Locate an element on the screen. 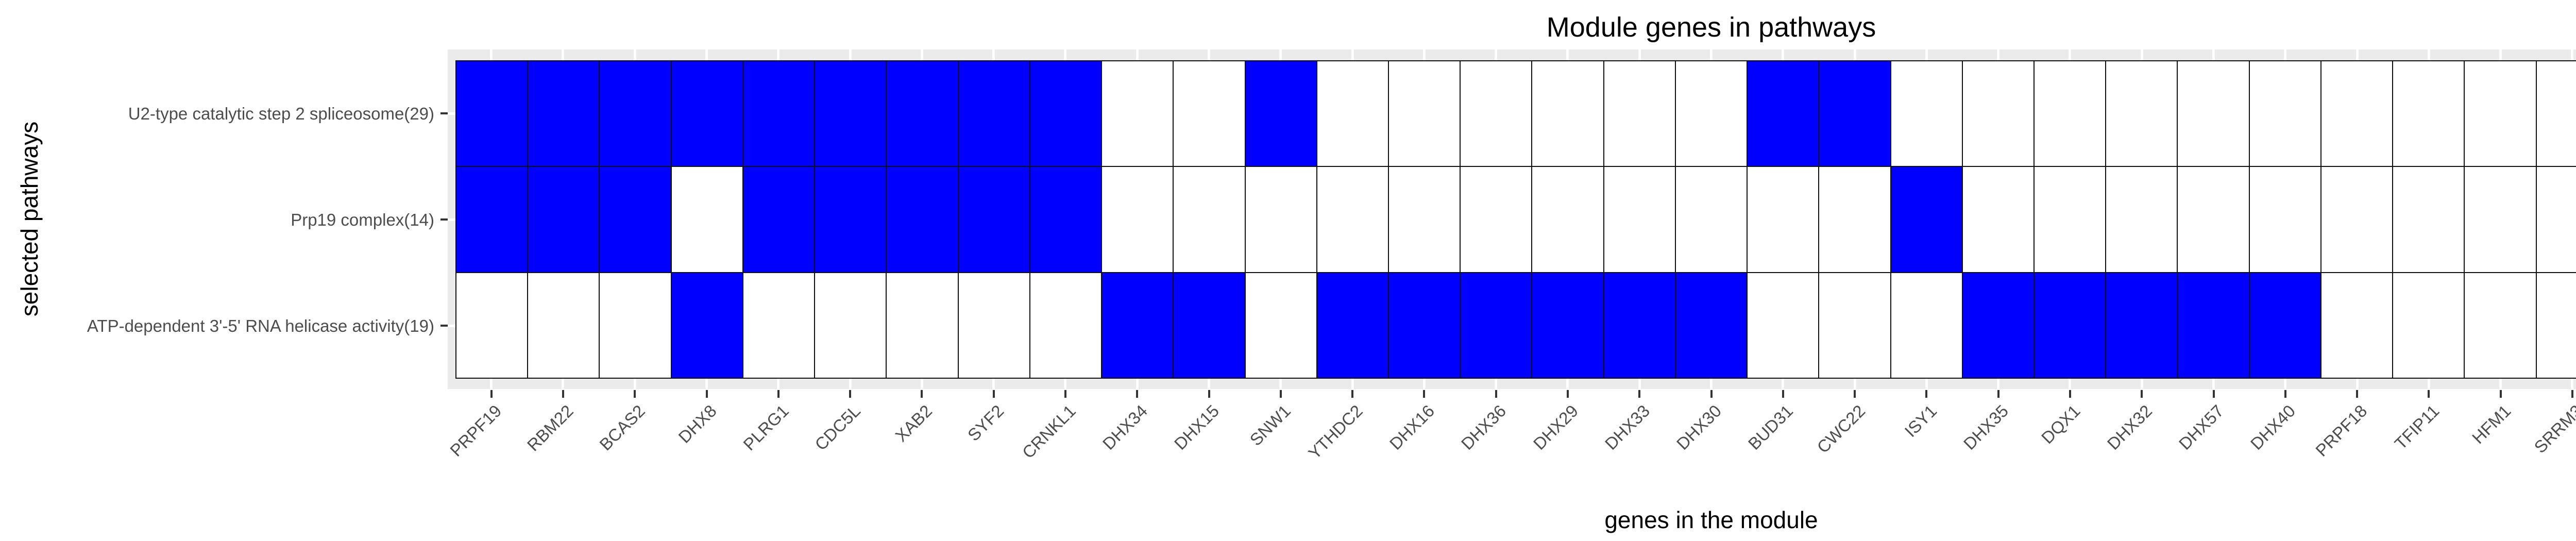  x-axis-label: DHX8 is located at coordinates (697, 424).